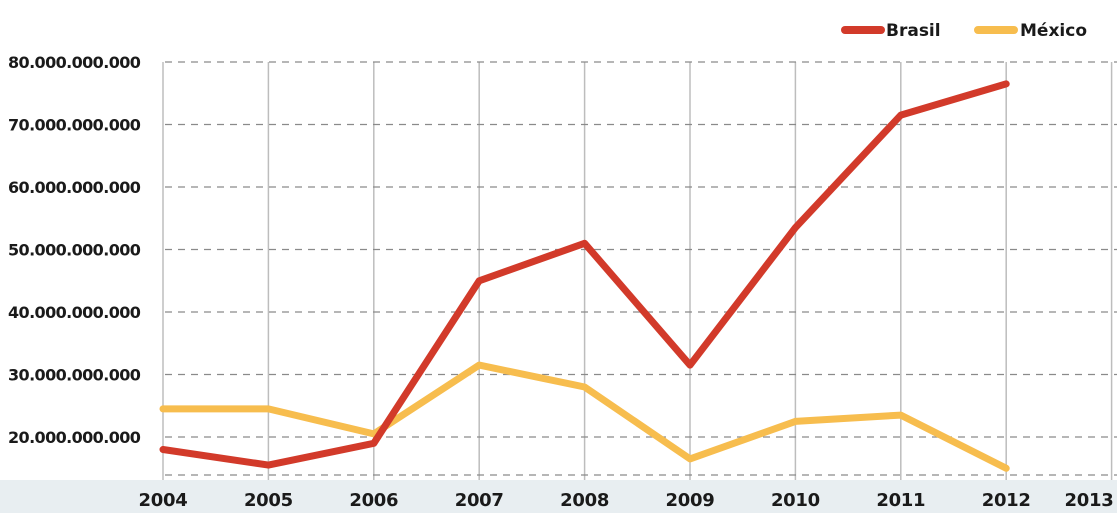  What do you see at coordinates (1006, 468) in the screenshot?
I see `data-point-méxico-2012` at bounding box center [1006, 468].